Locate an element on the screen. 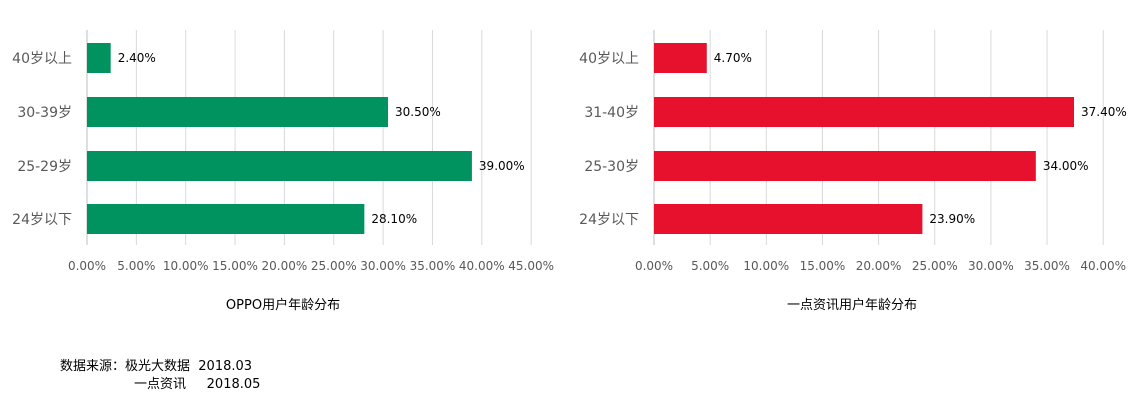 The image size is (1130, 420). chart2-data-label: 23.90% is located at coordinates (952, 219).